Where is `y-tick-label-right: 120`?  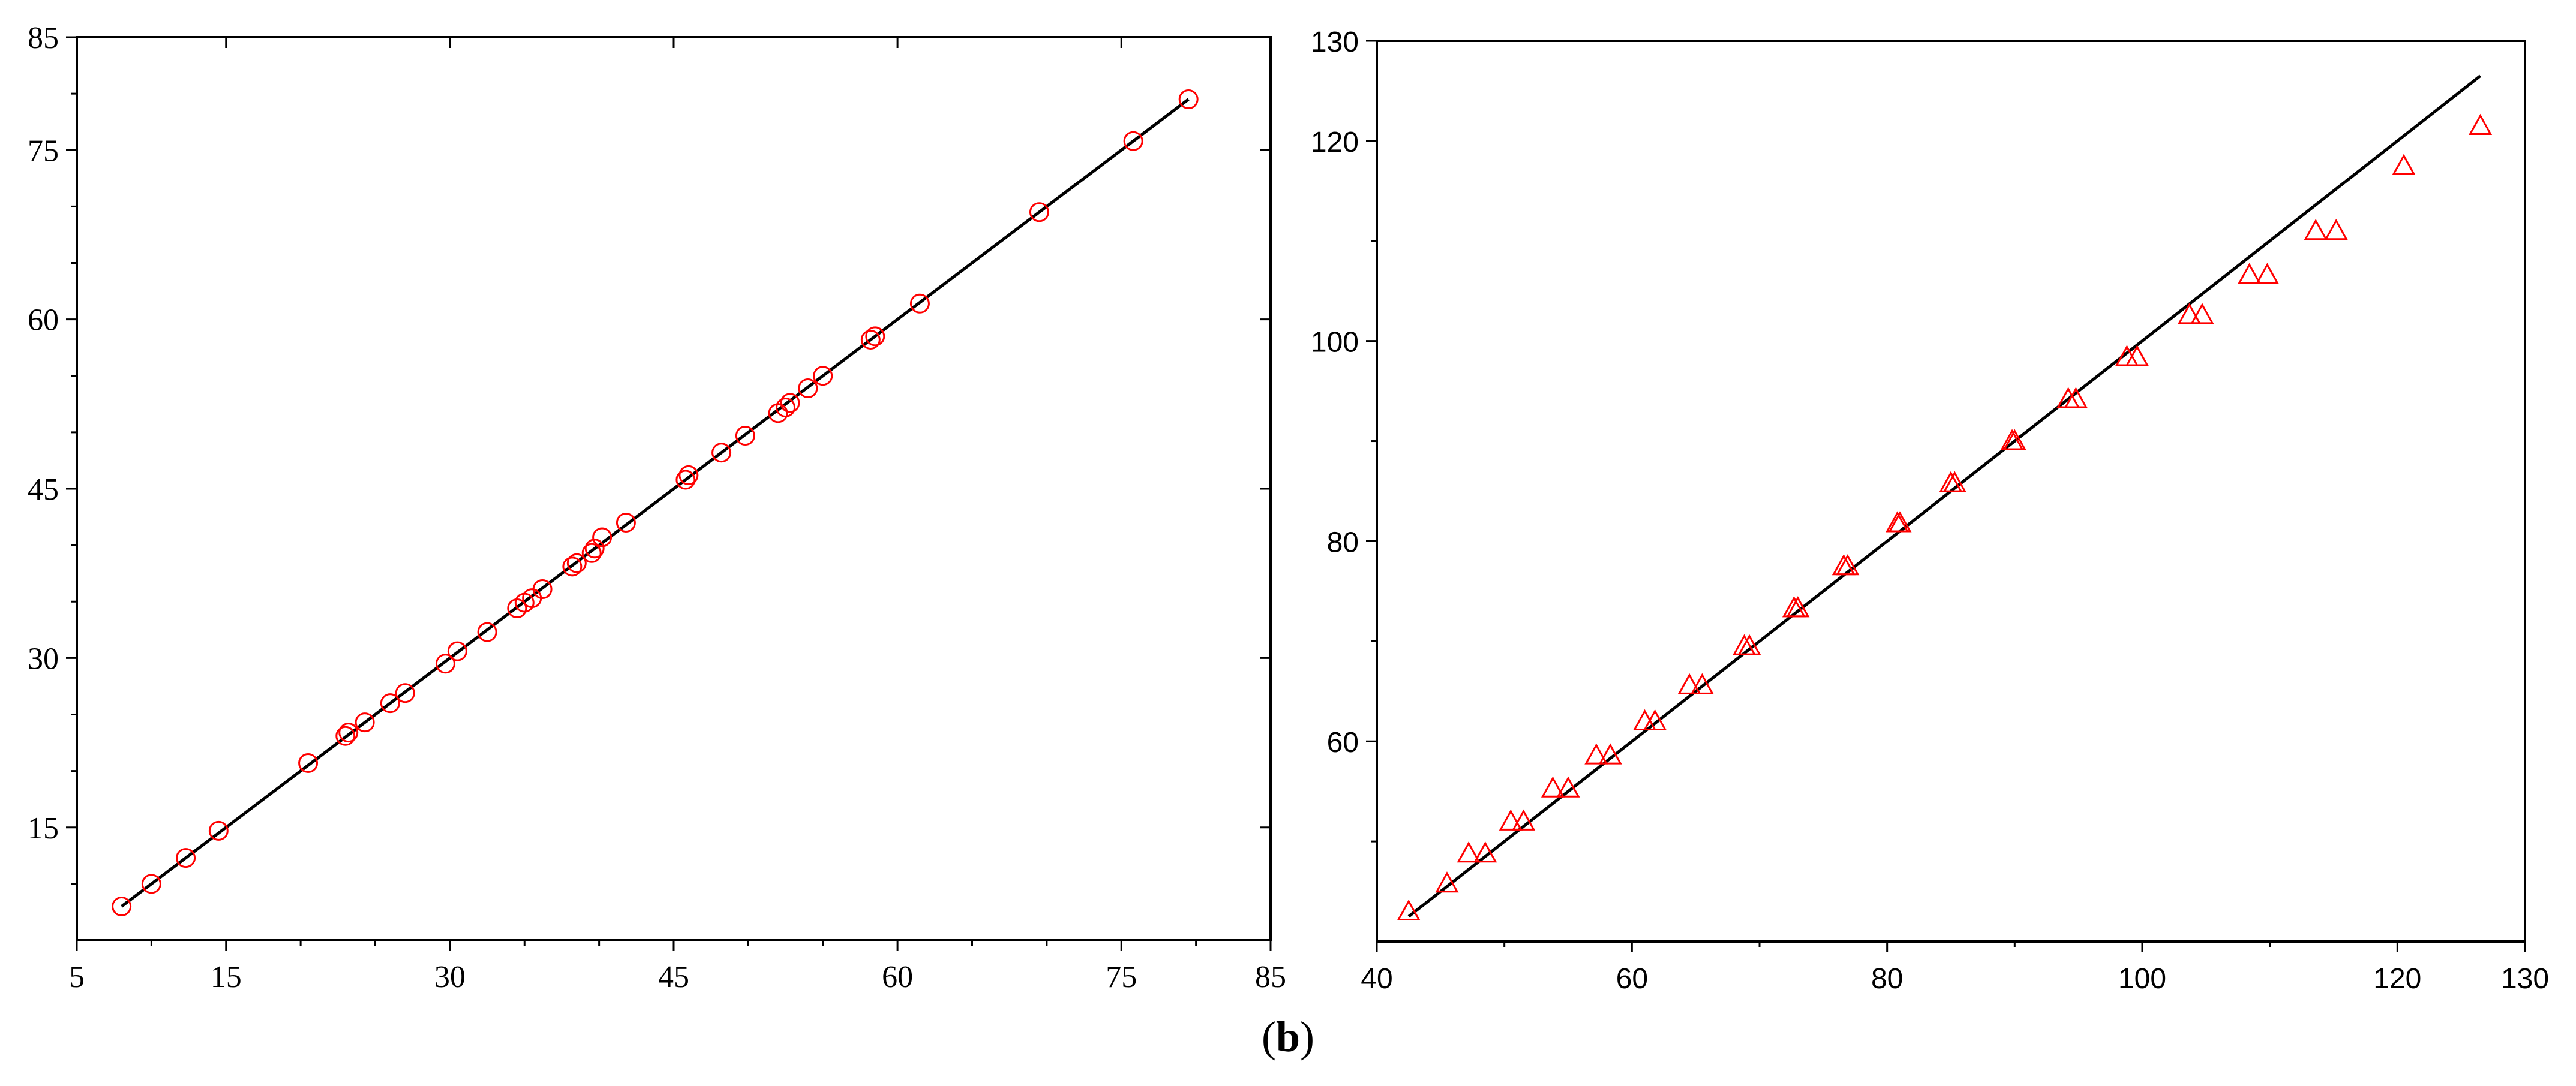 y-tick-label-right: 120 is located at coordinates (1335, 142).